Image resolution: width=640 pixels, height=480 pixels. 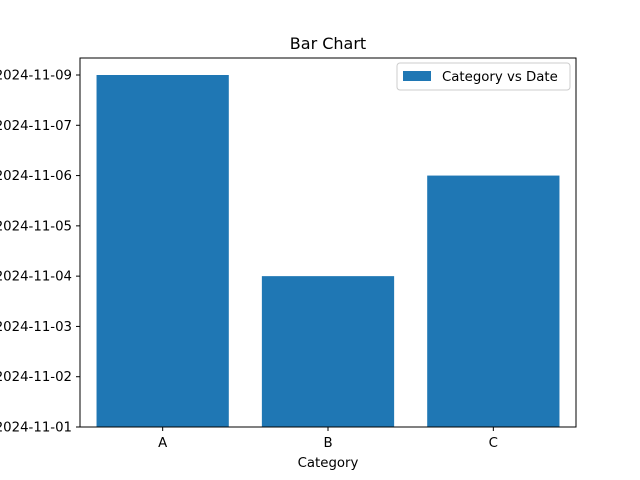 What do you see at coordinates (493, 443) in the screenshot?
I see `x-tick-label: C` at bounding box center [493, 443].